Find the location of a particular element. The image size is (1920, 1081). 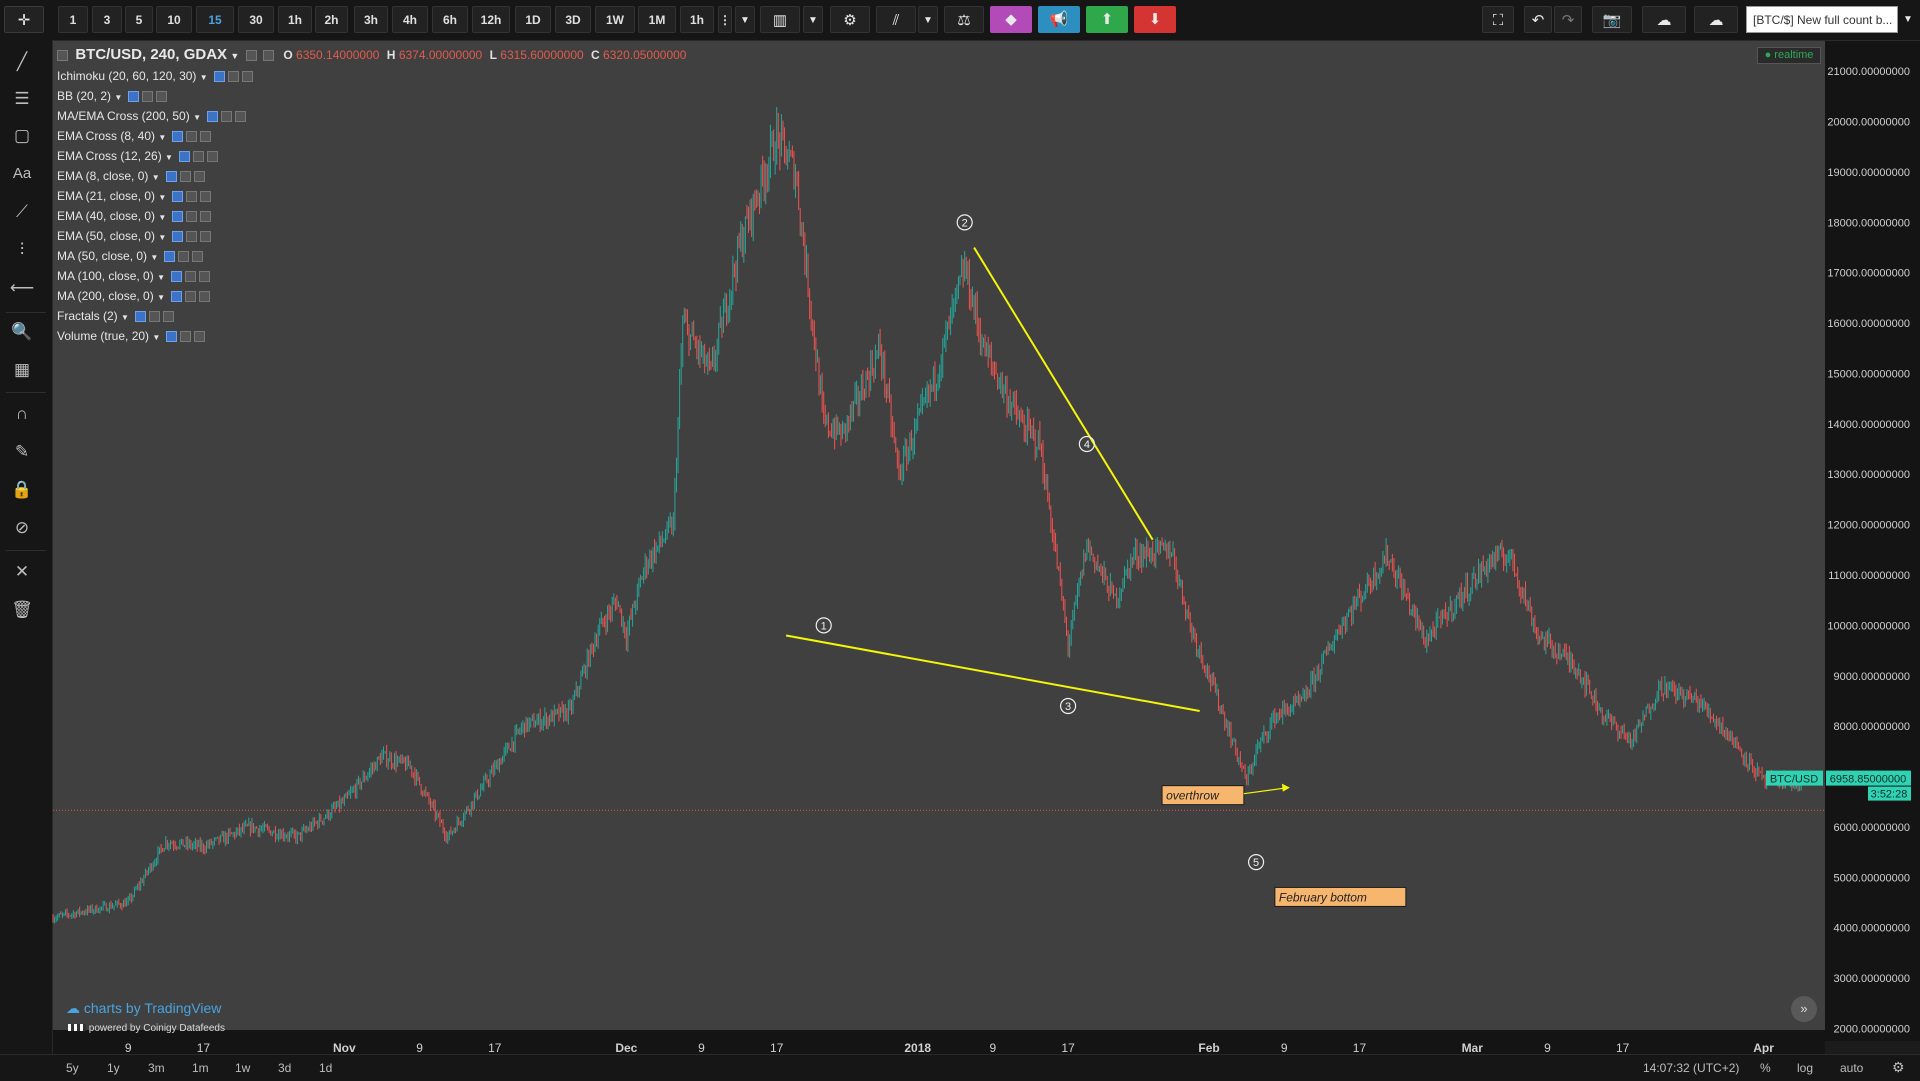

magnet-tool: ∩ is located at coordinates (22, 414).